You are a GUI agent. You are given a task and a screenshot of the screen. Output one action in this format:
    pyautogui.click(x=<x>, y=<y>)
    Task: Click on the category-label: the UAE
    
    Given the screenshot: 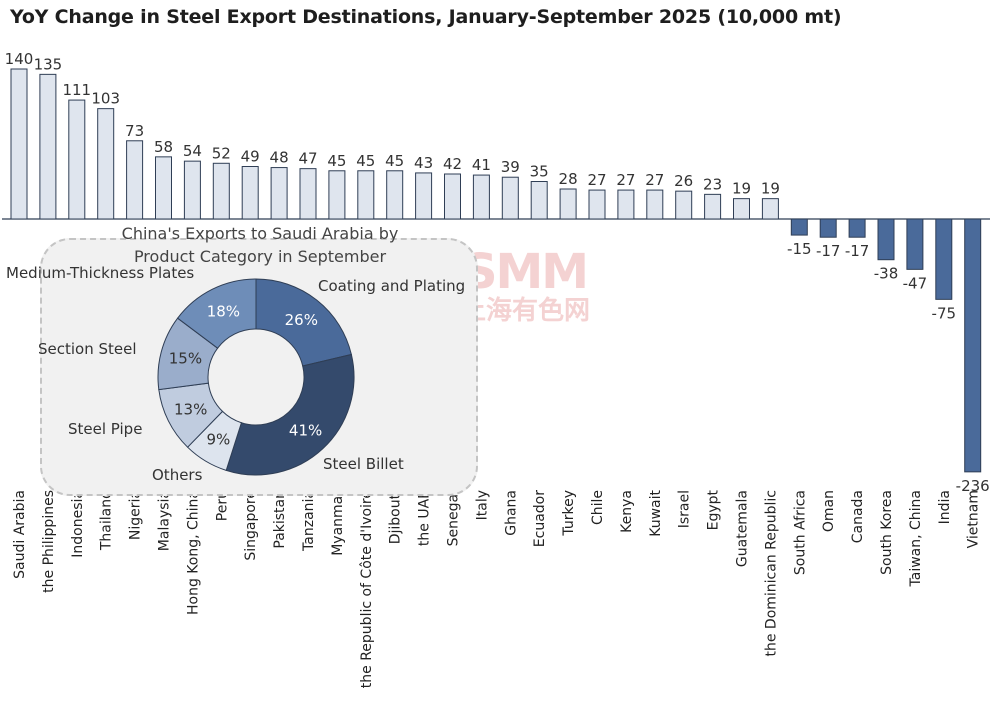 What is the action you would take?
    pyautogui.click(x=425, y=518)
    